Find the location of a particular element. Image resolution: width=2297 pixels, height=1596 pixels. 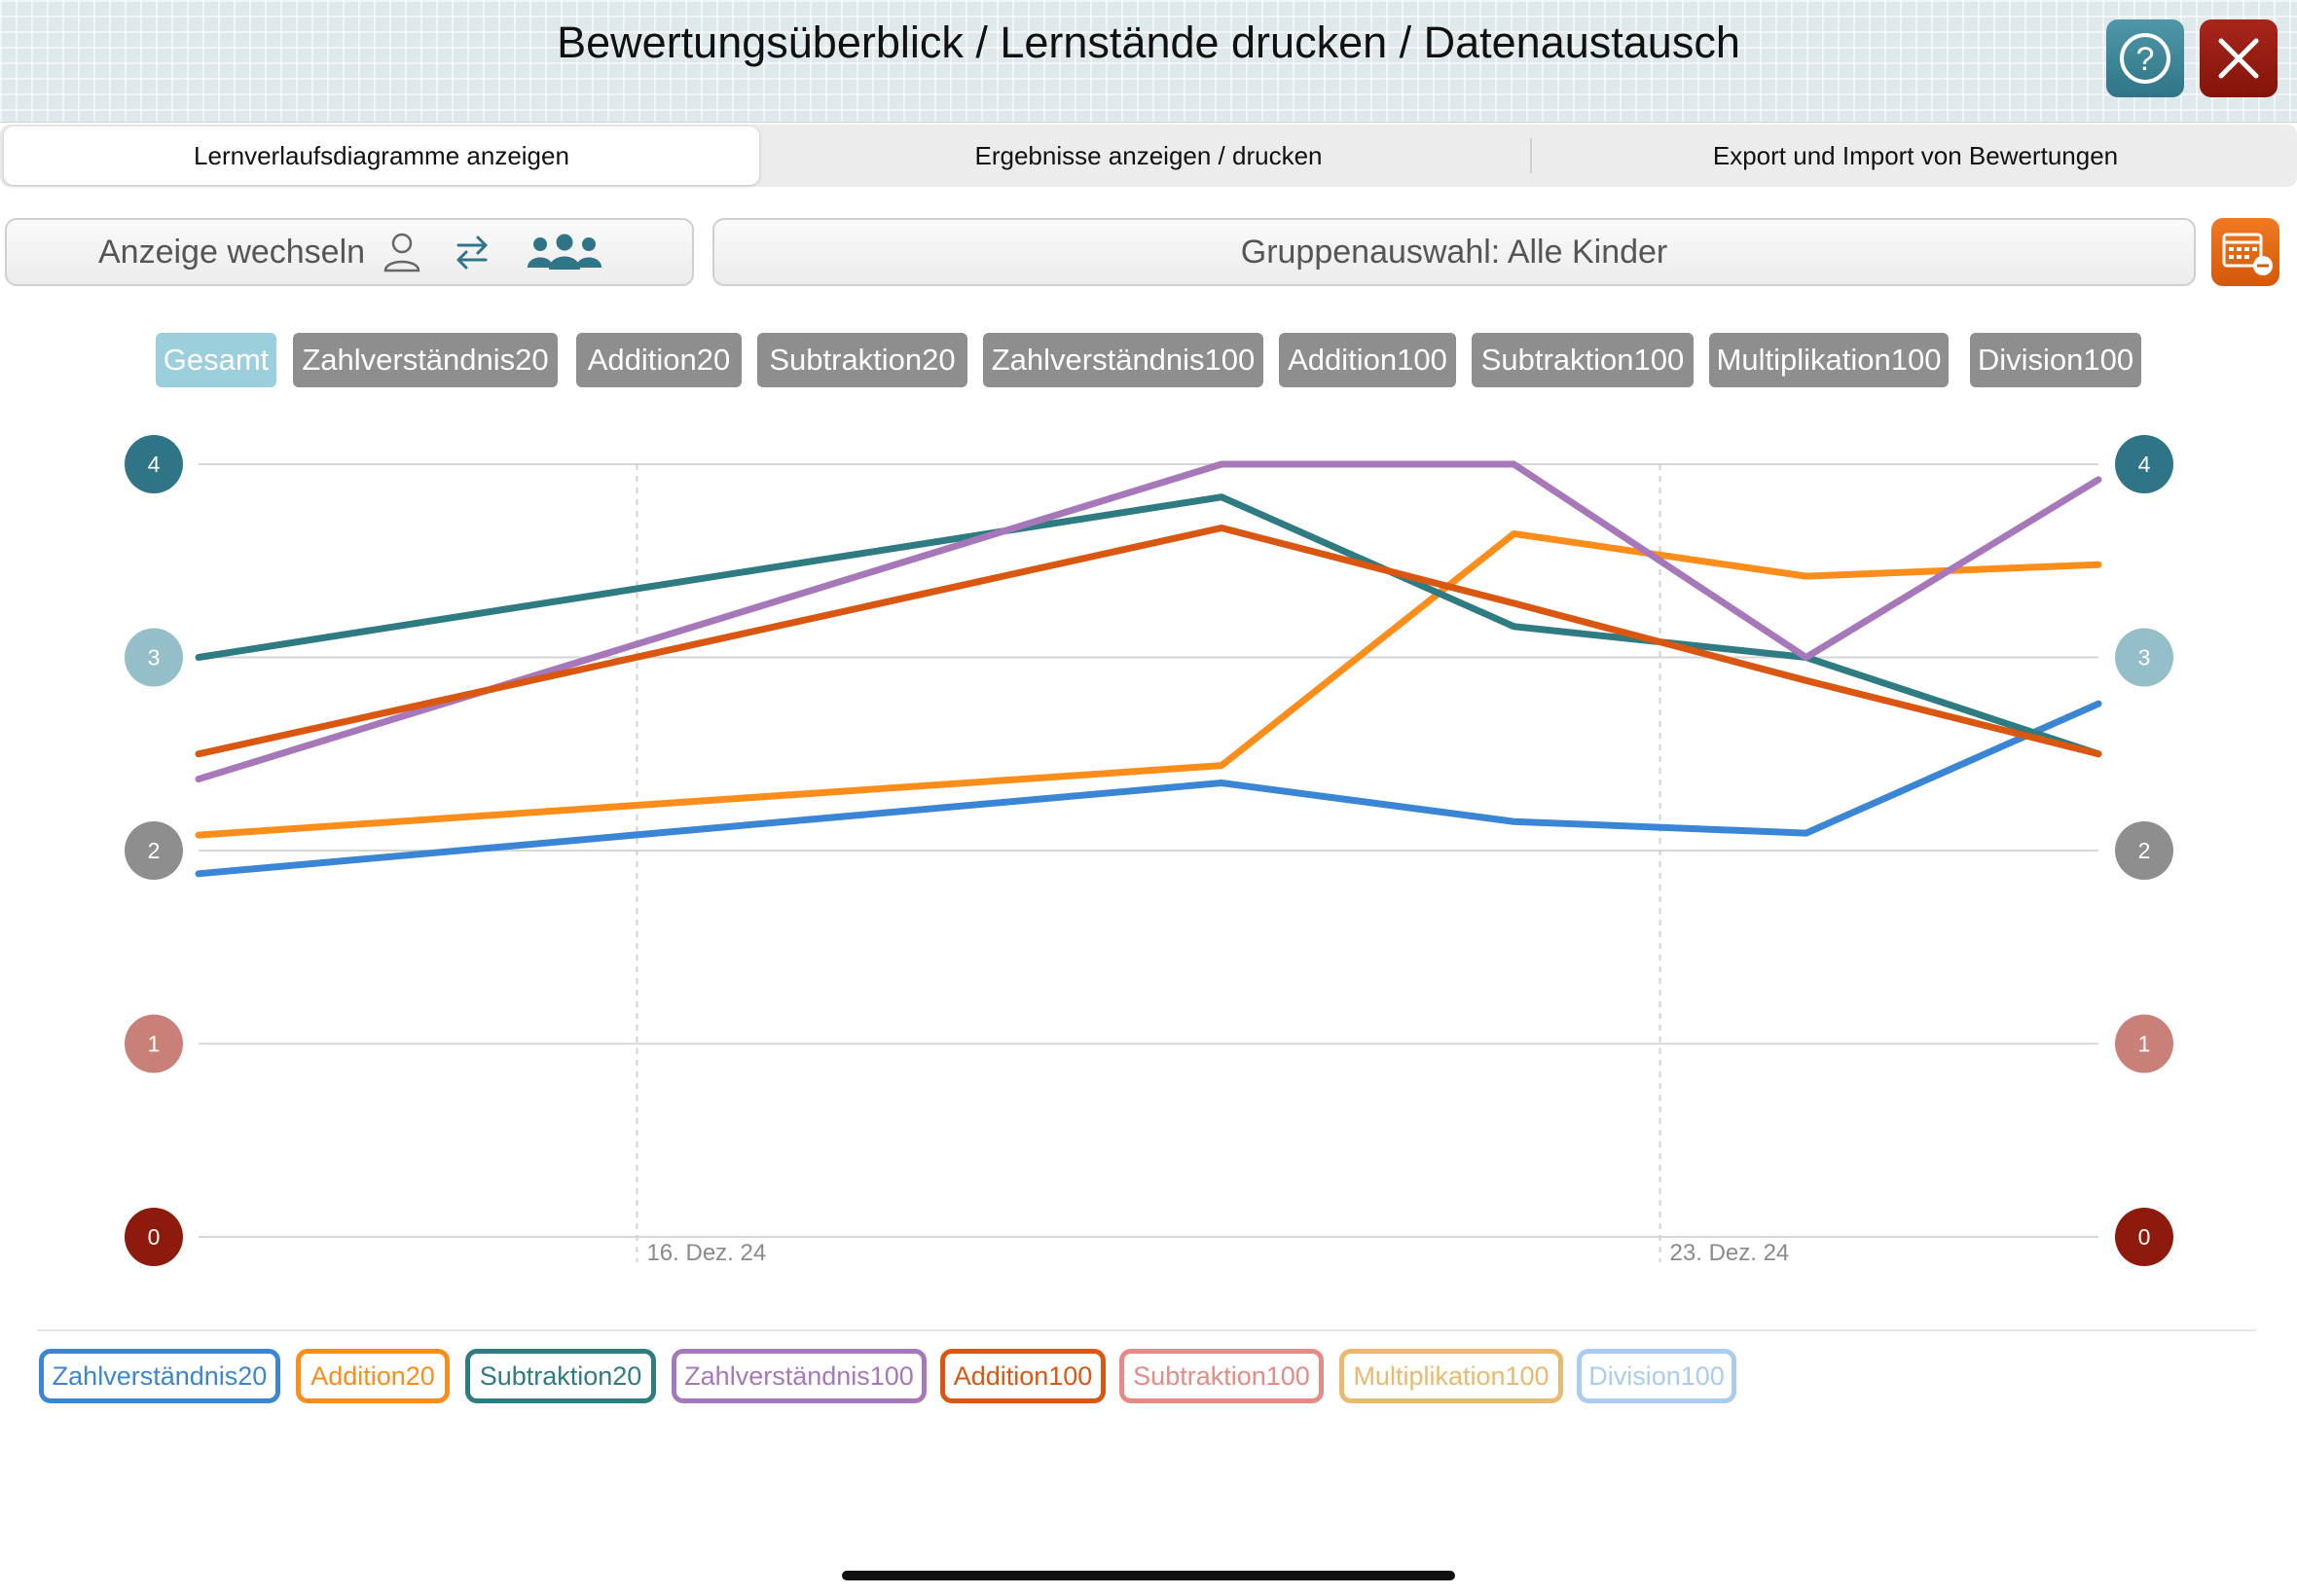

legend-item-zahlverstaendnis100: Zahlverständnis100 is located at coordinates (799, 1376).